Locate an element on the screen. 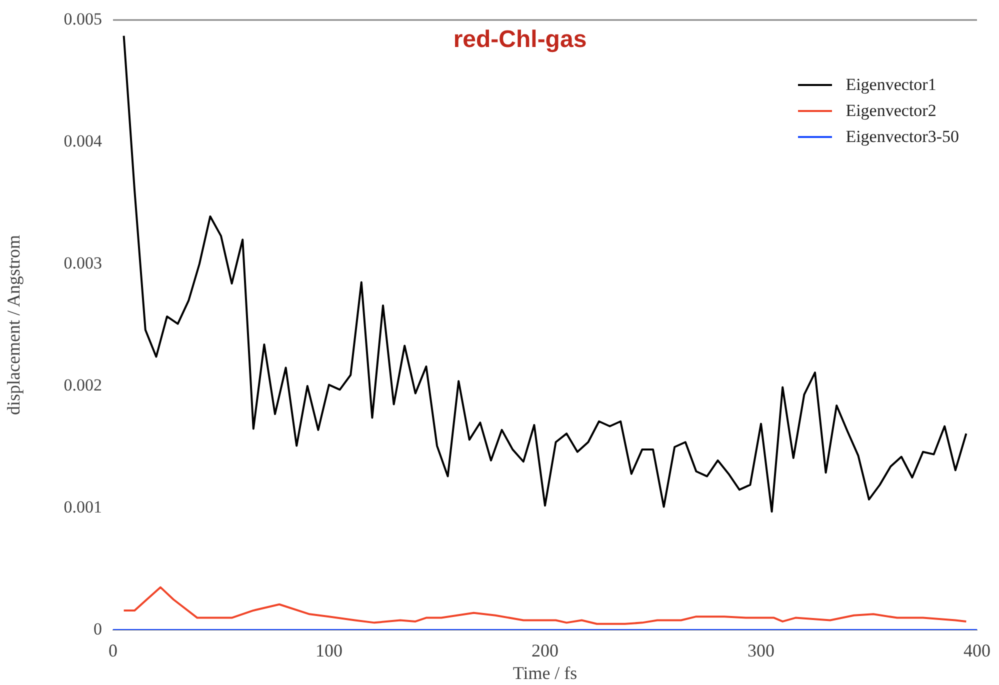  chart-title: red-Chl-gas is located at coordinates (520, 40).